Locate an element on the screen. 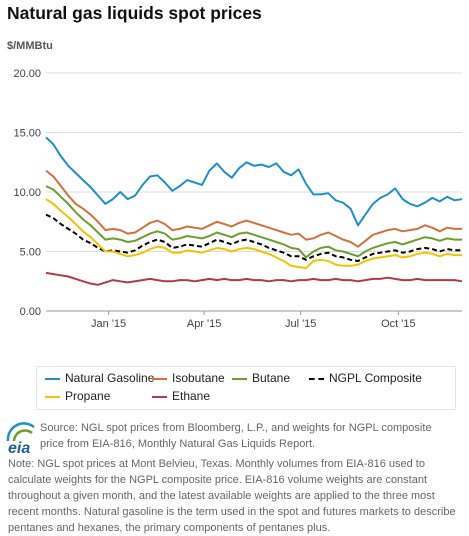 This screenshot has width=469, height=536. x-tick-label: Oct '15 is located at coordinates (398, 324).